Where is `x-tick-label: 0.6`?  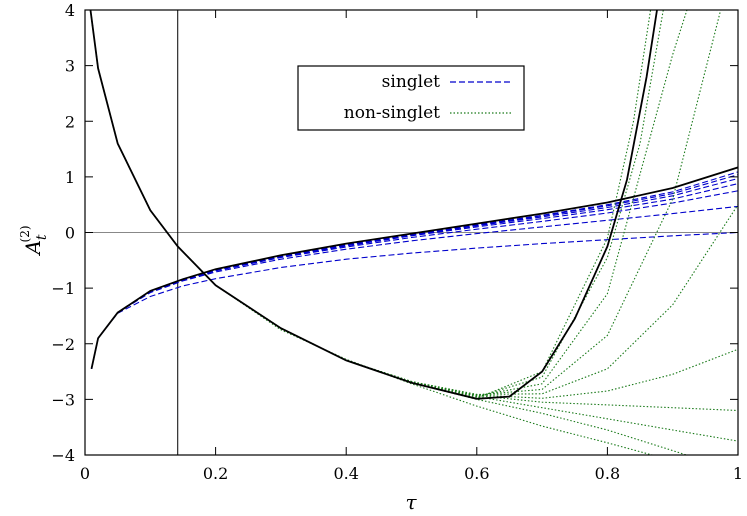
x-tick-label: 0.6 is located at coordinates (476, 473).